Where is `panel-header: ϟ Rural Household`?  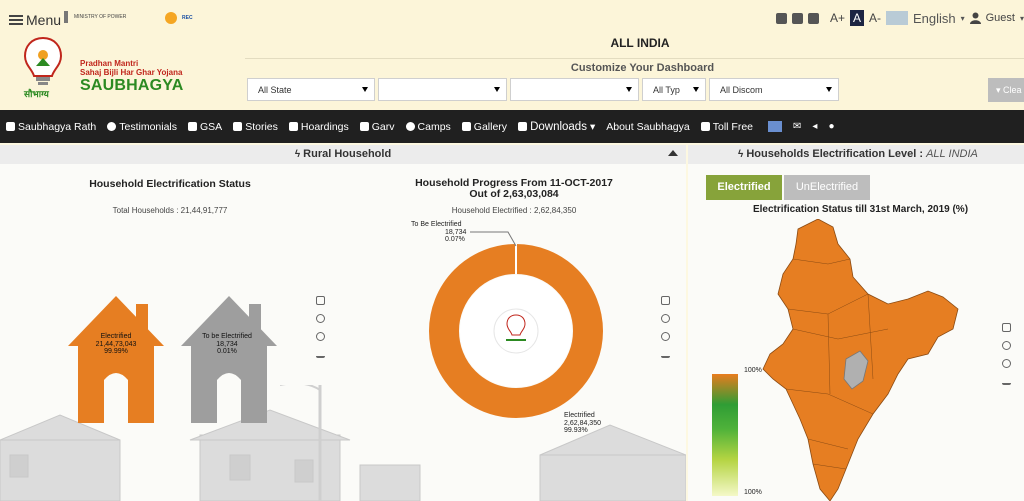
panel-header: ϟ Rural Household is located at coordinates (343, 154).